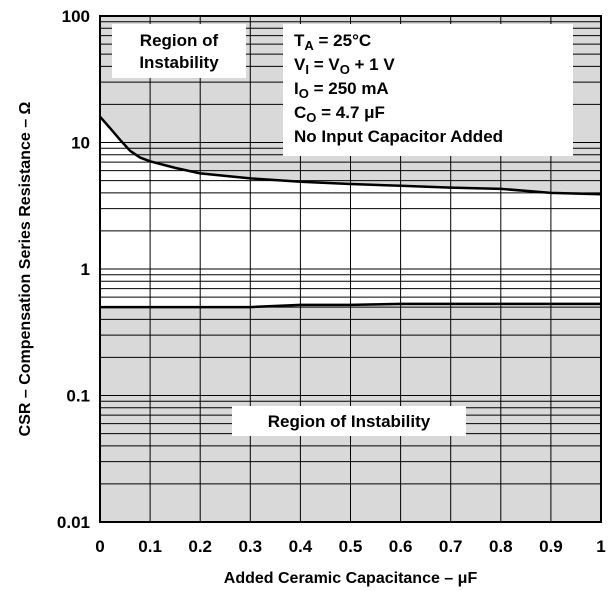  What do you see at coordinates (80, 143) in the screenshot?
I see `y-tick-label: 10` at bounding box center [80, 143].